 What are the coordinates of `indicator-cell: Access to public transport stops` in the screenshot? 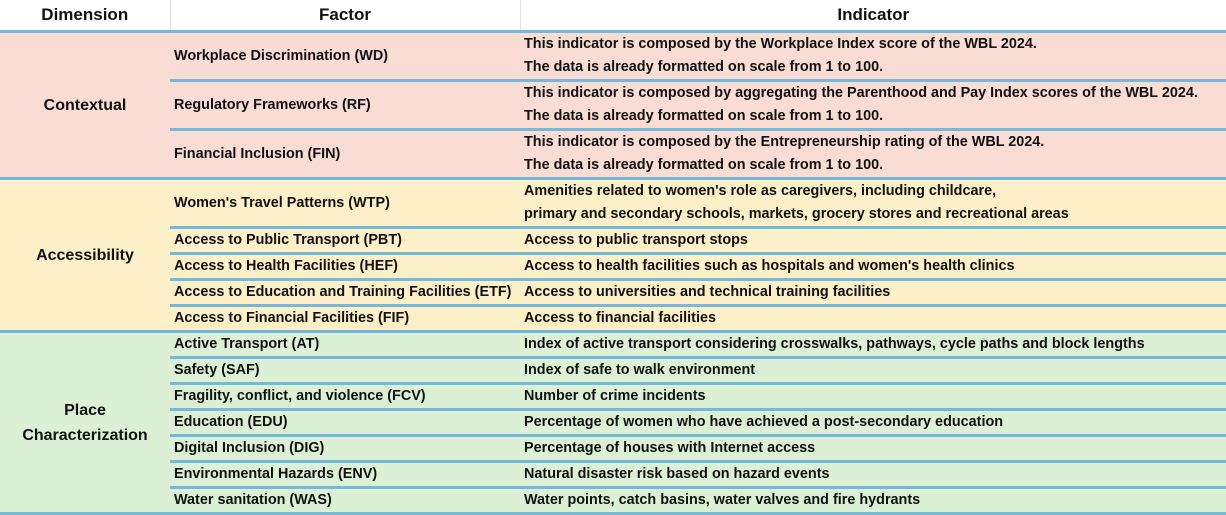 It's located at (873, 241).